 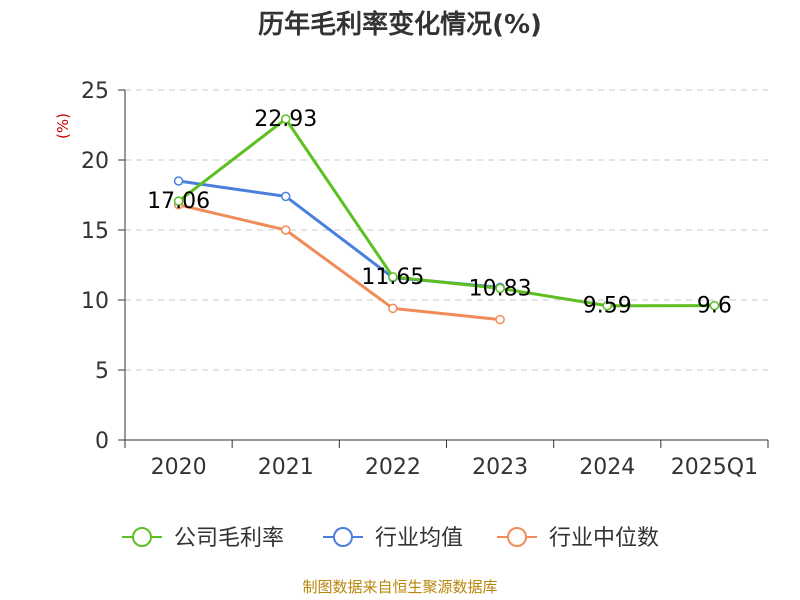 I want to click on x-tick-label: 2021, so click(x=286, y=467).